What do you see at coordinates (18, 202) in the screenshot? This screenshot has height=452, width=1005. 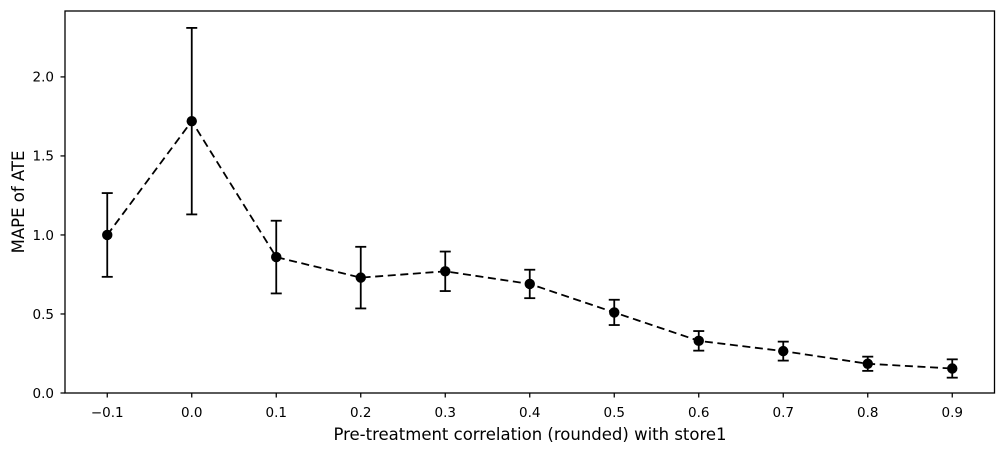 I see `y-axis-label: MAPE of ATE` at bounding box center [18, 202].